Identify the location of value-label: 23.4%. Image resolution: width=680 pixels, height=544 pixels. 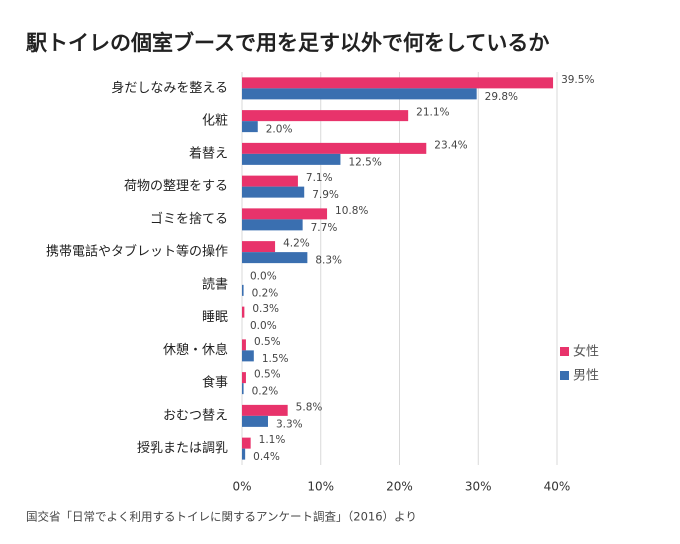
(450, 145).